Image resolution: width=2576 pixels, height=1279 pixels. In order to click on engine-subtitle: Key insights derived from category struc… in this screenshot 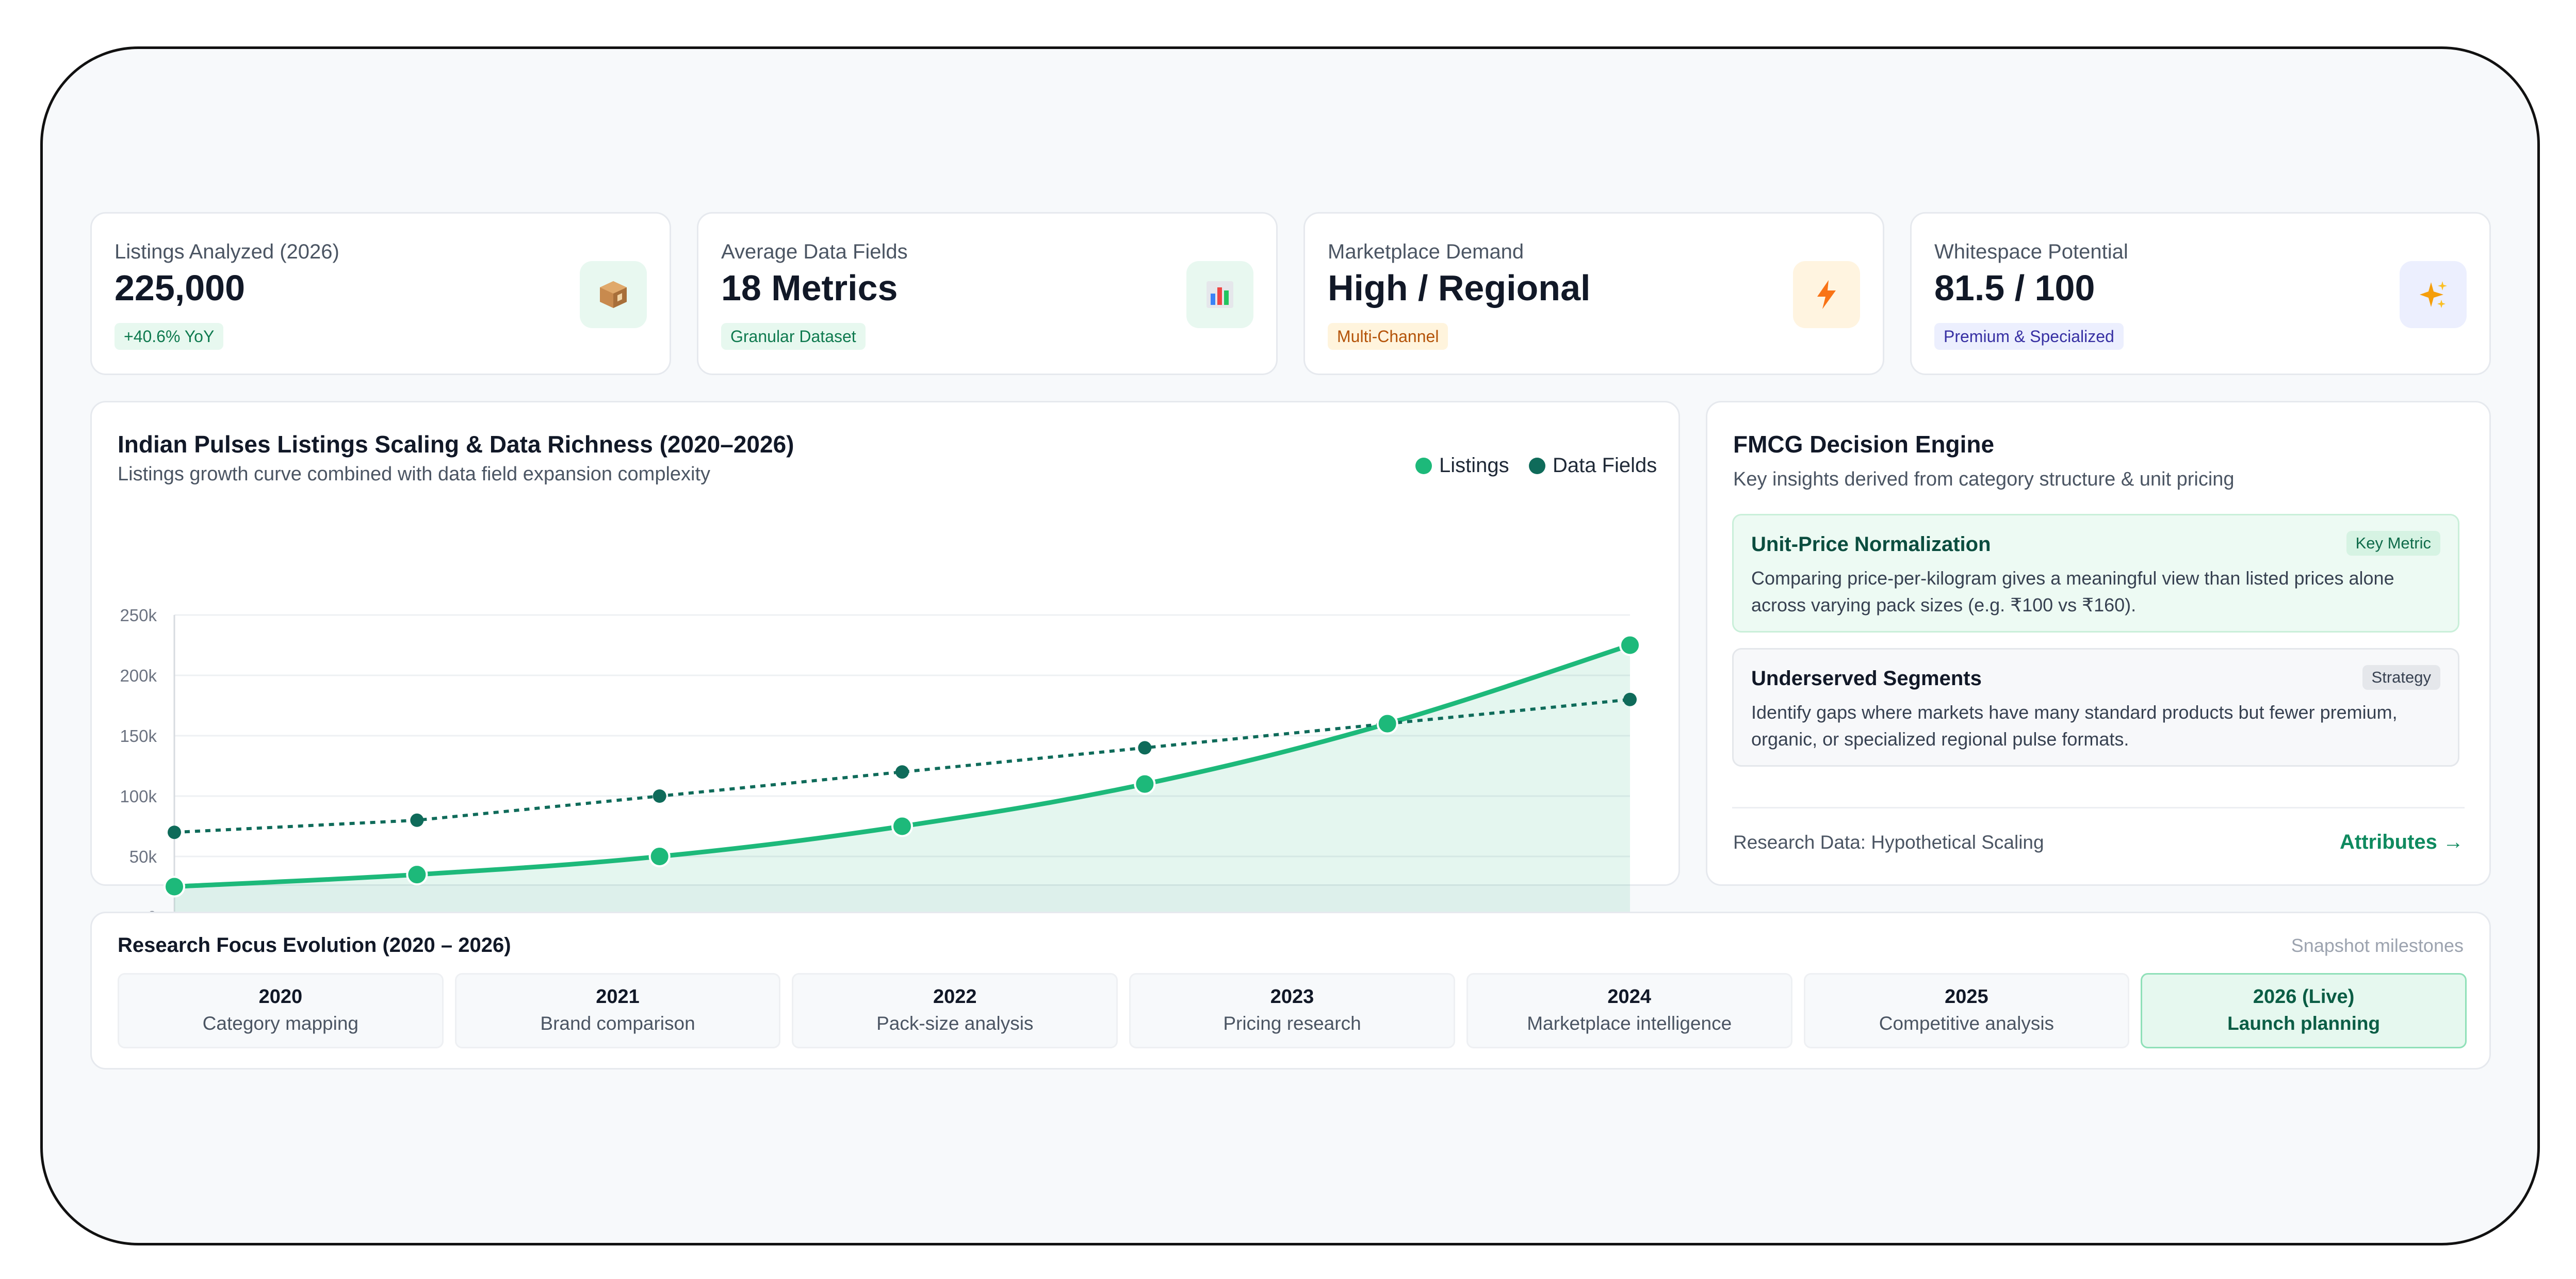, I will do `click(1984, 479)`.